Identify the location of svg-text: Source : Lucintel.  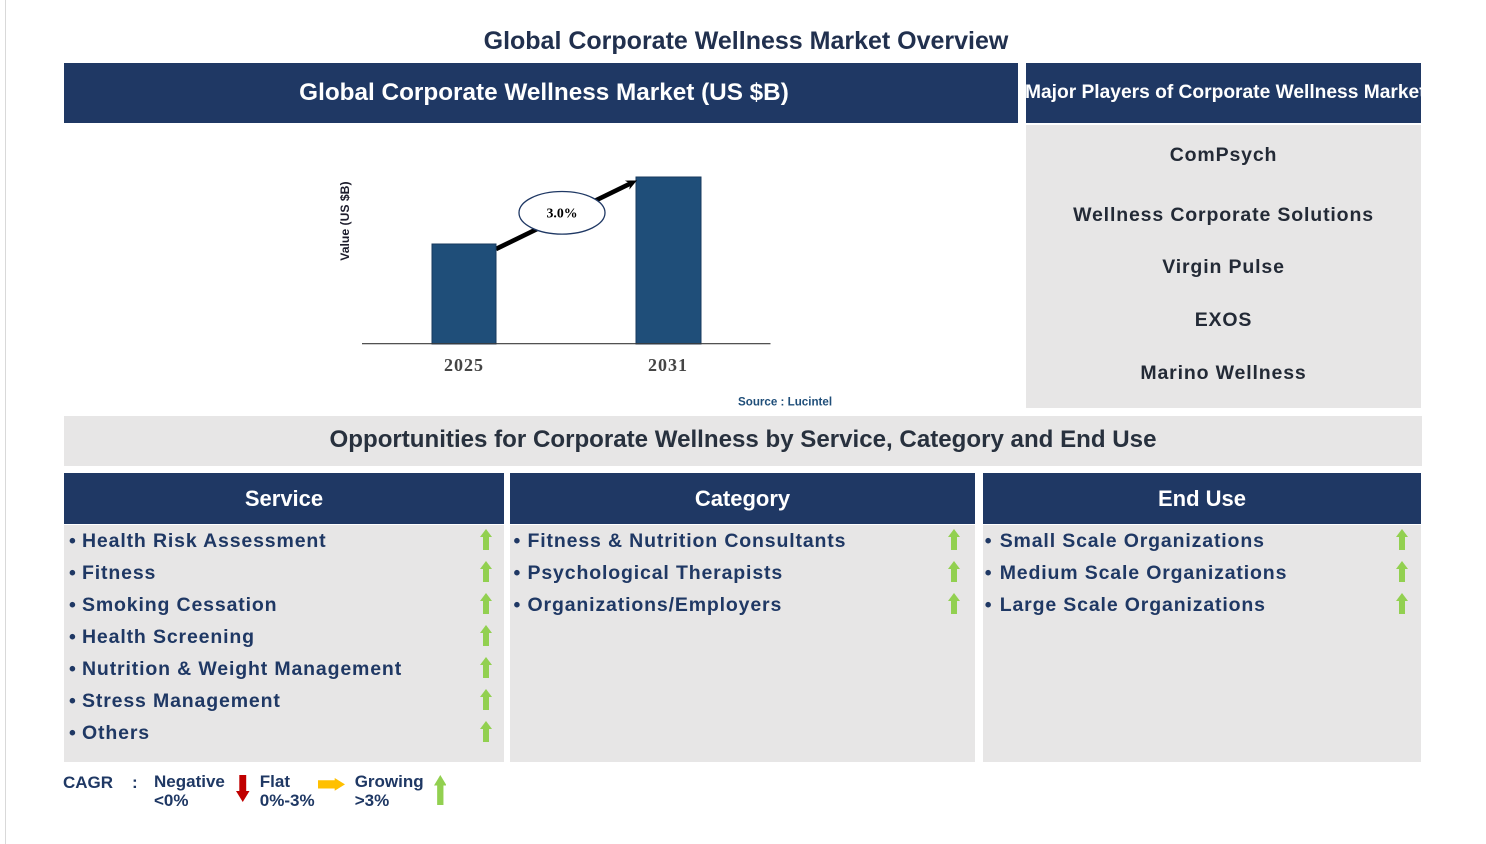
(785, 402).